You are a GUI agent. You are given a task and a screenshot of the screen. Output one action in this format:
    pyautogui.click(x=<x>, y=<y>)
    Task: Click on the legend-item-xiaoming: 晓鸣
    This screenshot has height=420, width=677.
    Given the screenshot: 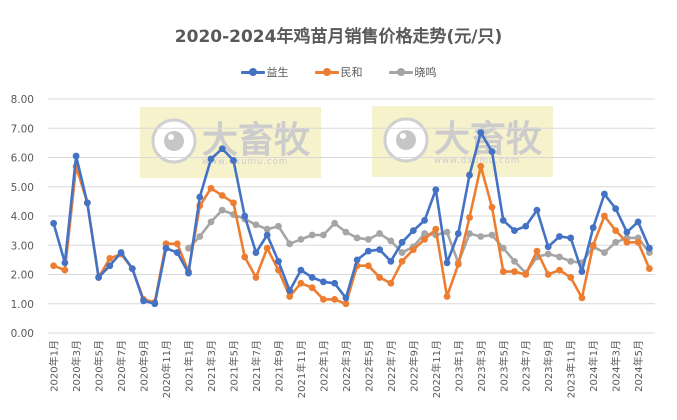 What is the action you would take?
    pyautogui.click(x=412, y=72)
    